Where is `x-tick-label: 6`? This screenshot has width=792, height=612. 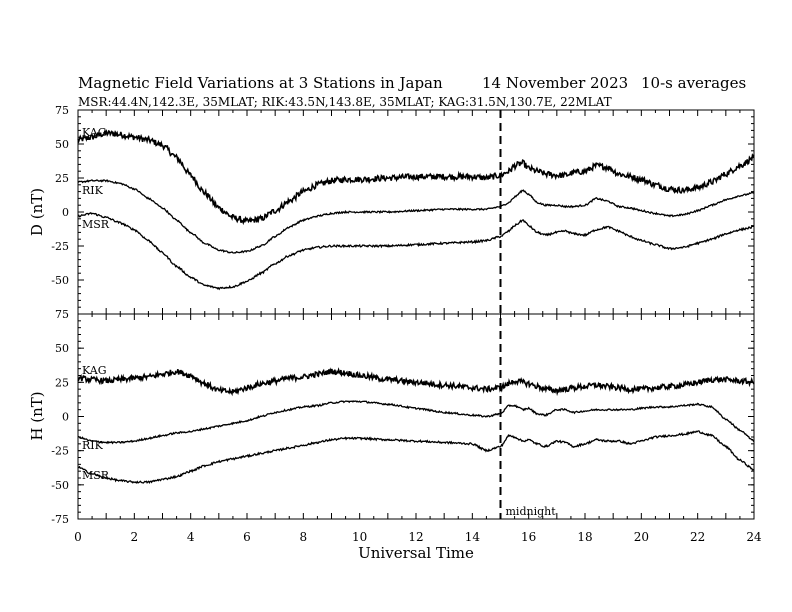 x-tick-label: 6 is located at coordinates (247, 537).